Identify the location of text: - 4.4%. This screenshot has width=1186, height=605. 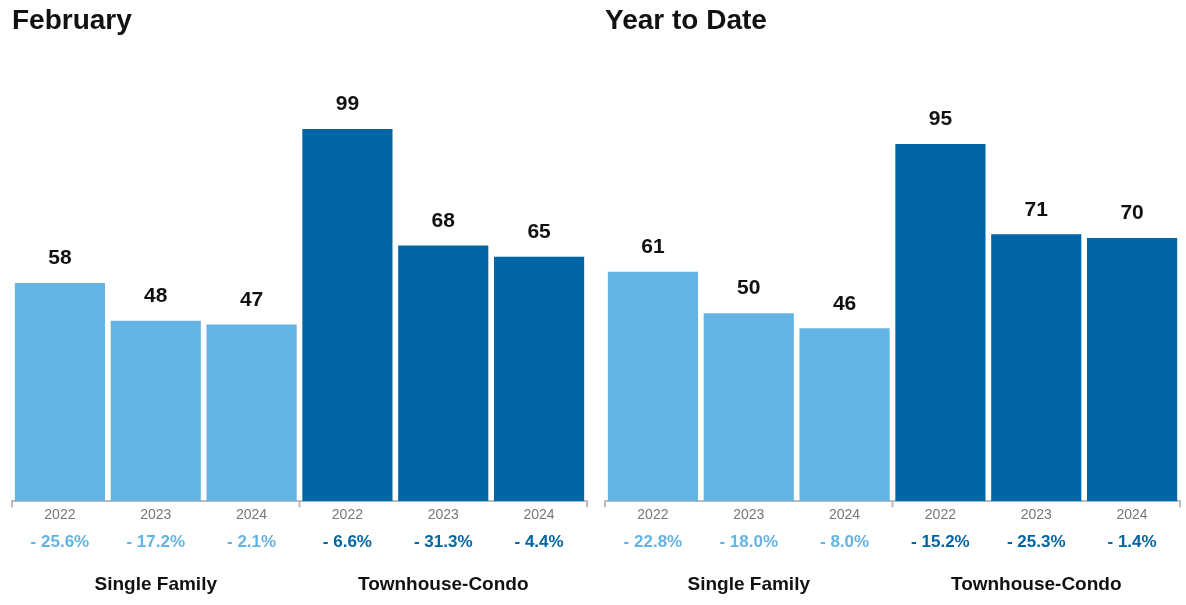
(539, 541).